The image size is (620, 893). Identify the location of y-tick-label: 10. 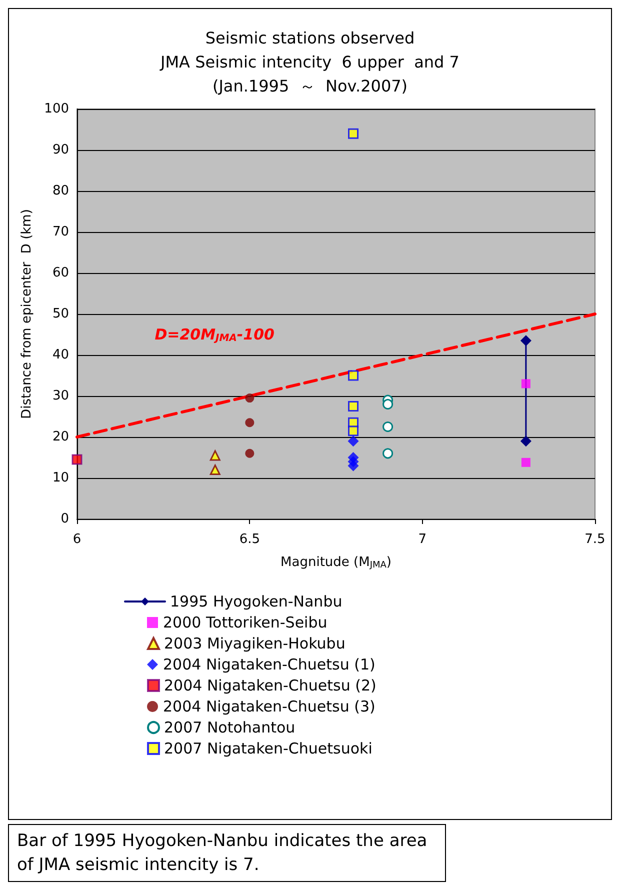
(60, 478).